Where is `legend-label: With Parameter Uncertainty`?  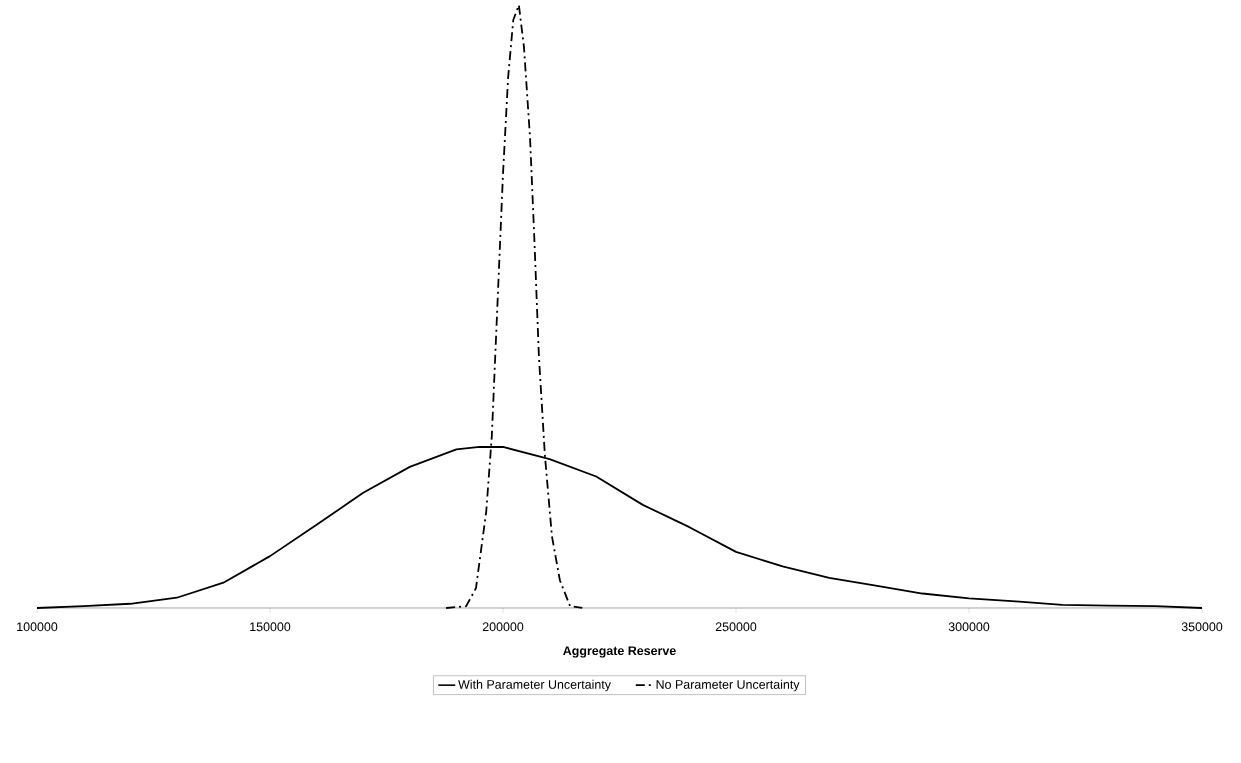 legend-label: With Parameter Uncertainty is located at coordinates (534, 685).